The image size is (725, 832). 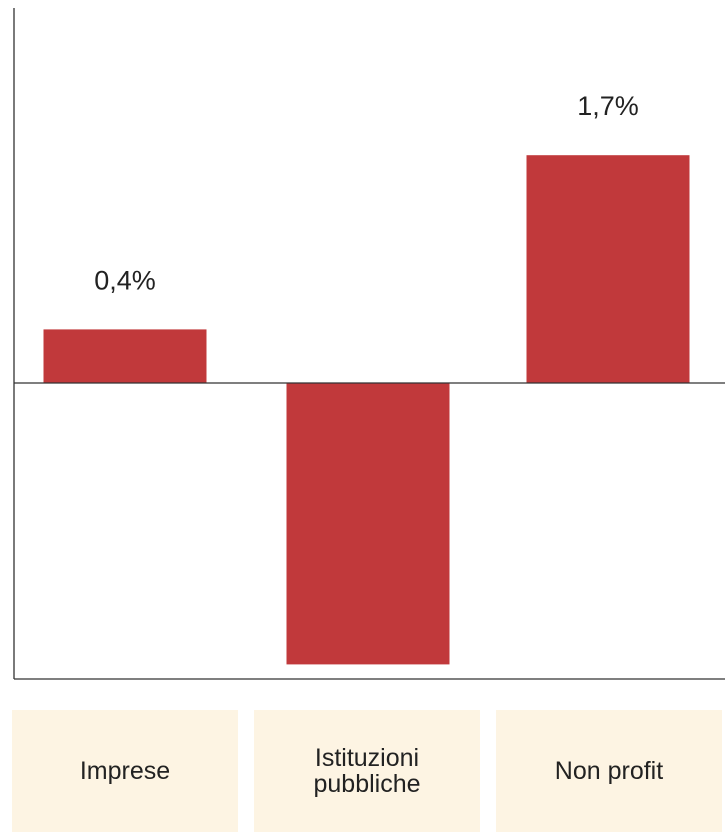 What do you see at coordinates (367, 771) in the screenshot?
I see `category-label-istituzioni-pubbliche: Istituzioni pubbliche` at bounding box center [367, 771].